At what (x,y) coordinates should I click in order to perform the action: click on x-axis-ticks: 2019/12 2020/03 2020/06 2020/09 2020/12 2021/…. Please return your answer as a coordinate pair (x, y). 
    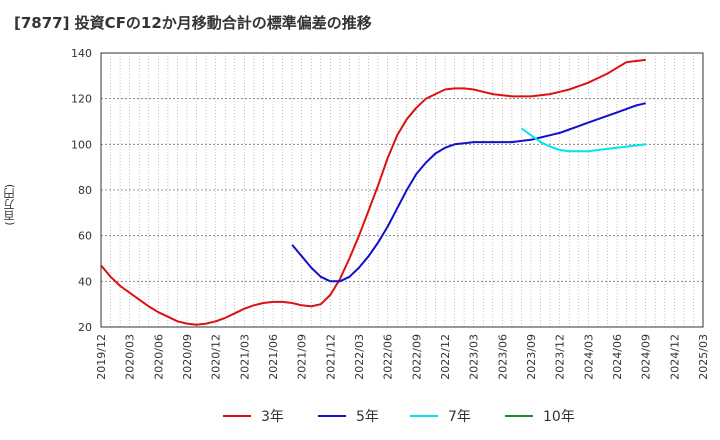
    Looking at the image, I should click on (402, 357).